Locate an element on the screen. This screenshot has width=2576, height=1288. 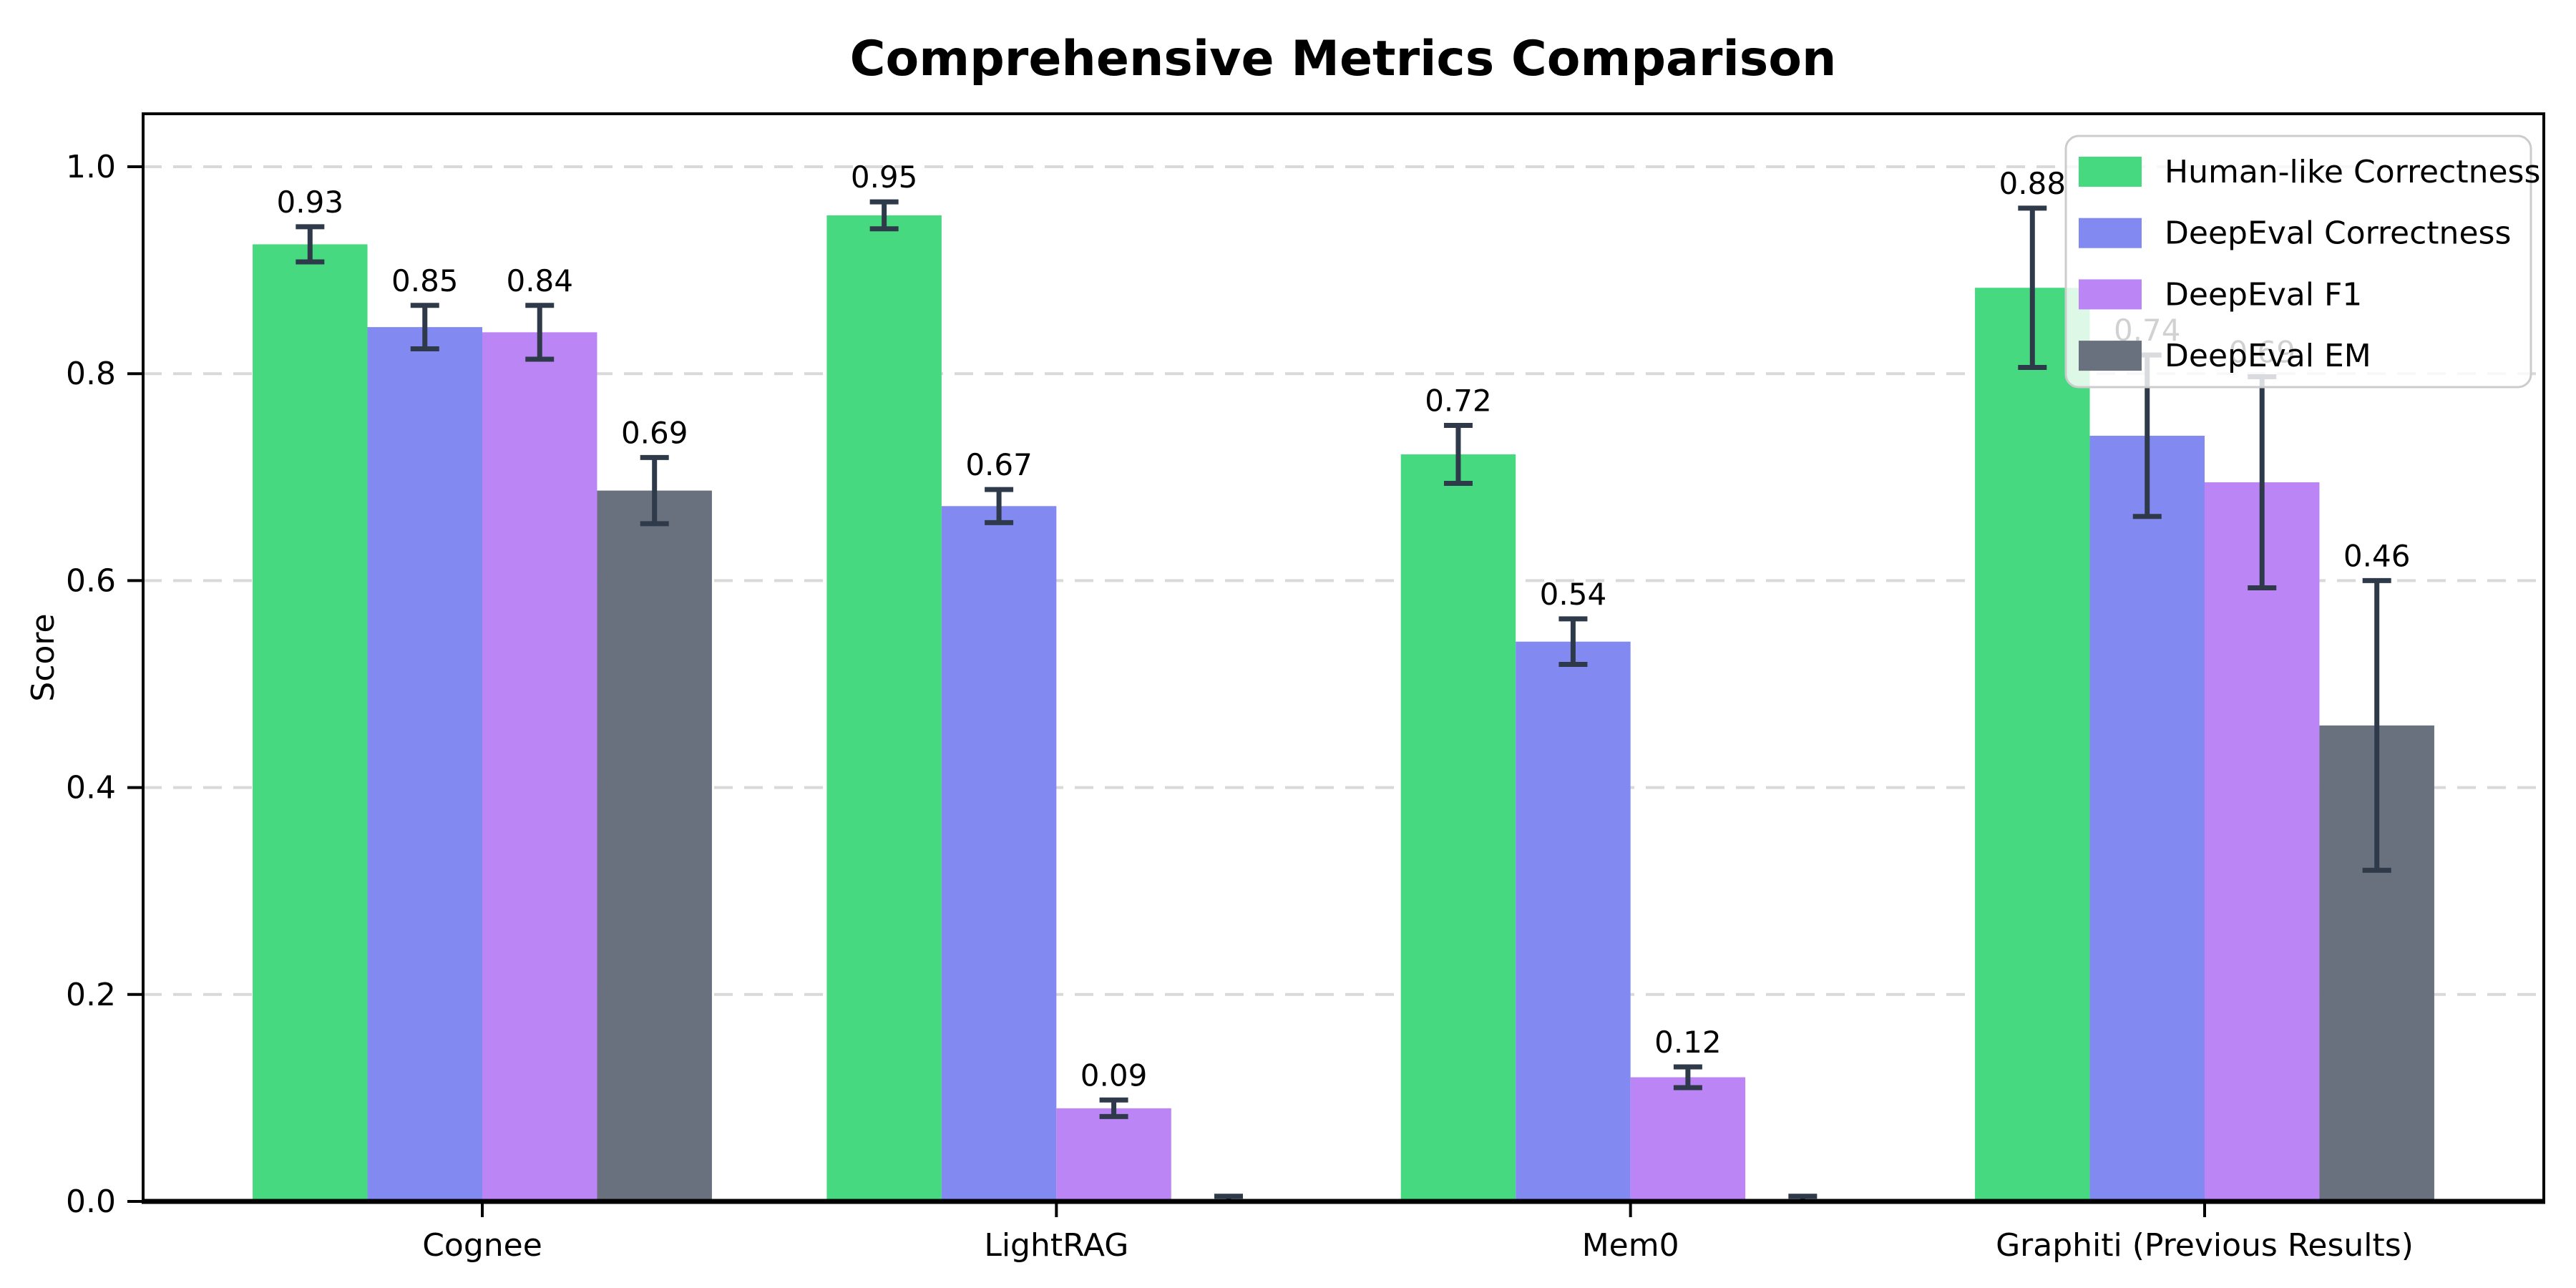
y-tick-label: 0.6 is located at coordinates (91, 580).